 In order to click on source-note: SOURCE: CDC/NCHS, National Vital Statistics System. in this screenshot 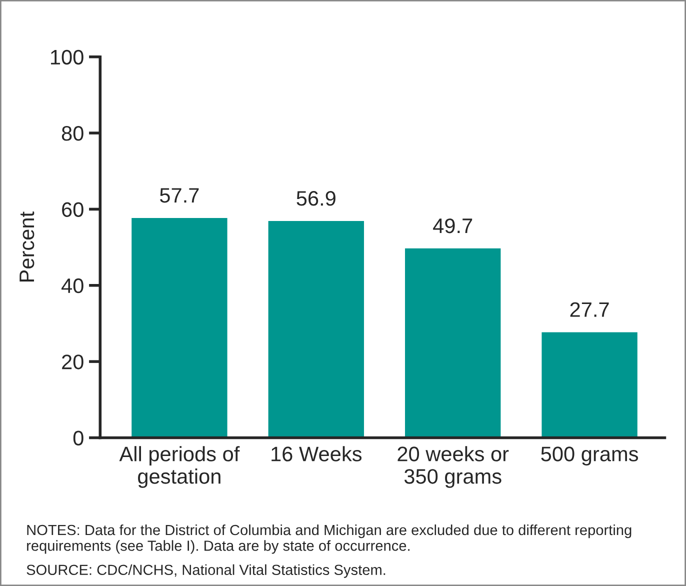, I will do `click(206, 571)`.